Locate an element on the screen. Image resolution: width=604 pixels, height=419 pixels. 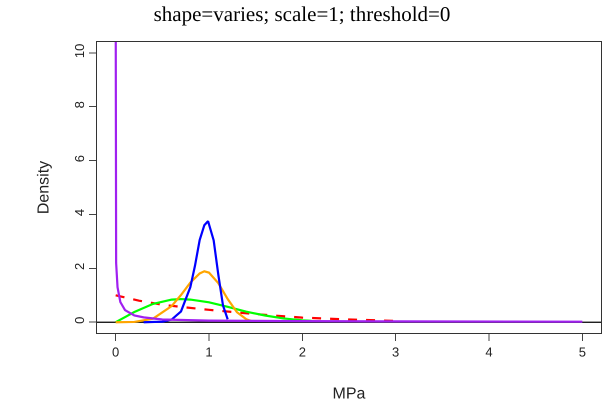
y-axis-title: Density is located at coordinates (44, 187).